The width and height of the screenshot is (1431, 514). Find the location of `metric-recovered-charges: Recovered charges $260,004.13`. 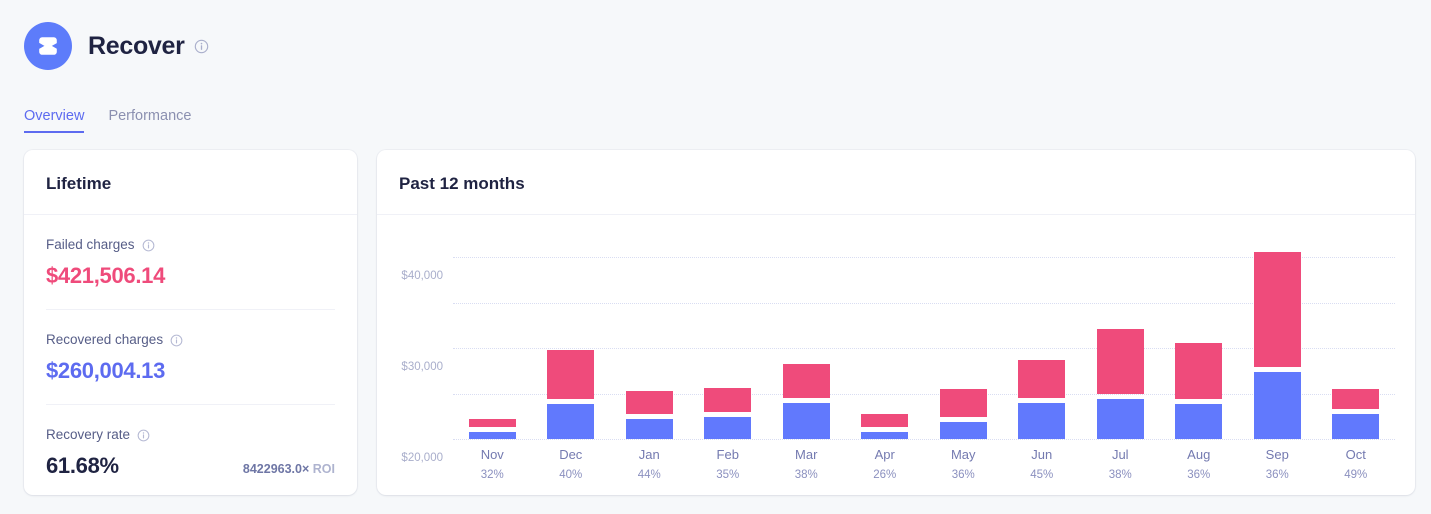

metric-recovered-charges: Recovered charges $260,004.13 is located at coordinates (190, 357).